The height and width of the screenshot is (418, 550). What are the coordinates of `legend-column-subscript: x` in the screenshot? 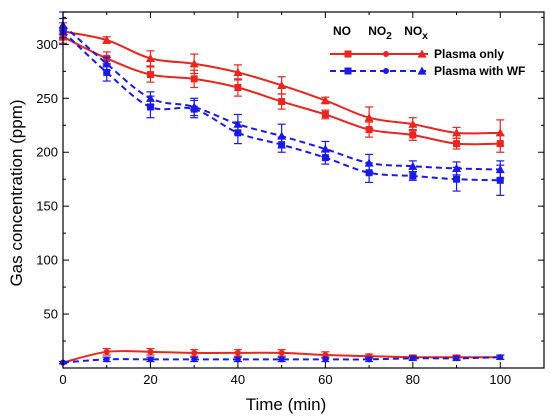 It's located at (425, 36).